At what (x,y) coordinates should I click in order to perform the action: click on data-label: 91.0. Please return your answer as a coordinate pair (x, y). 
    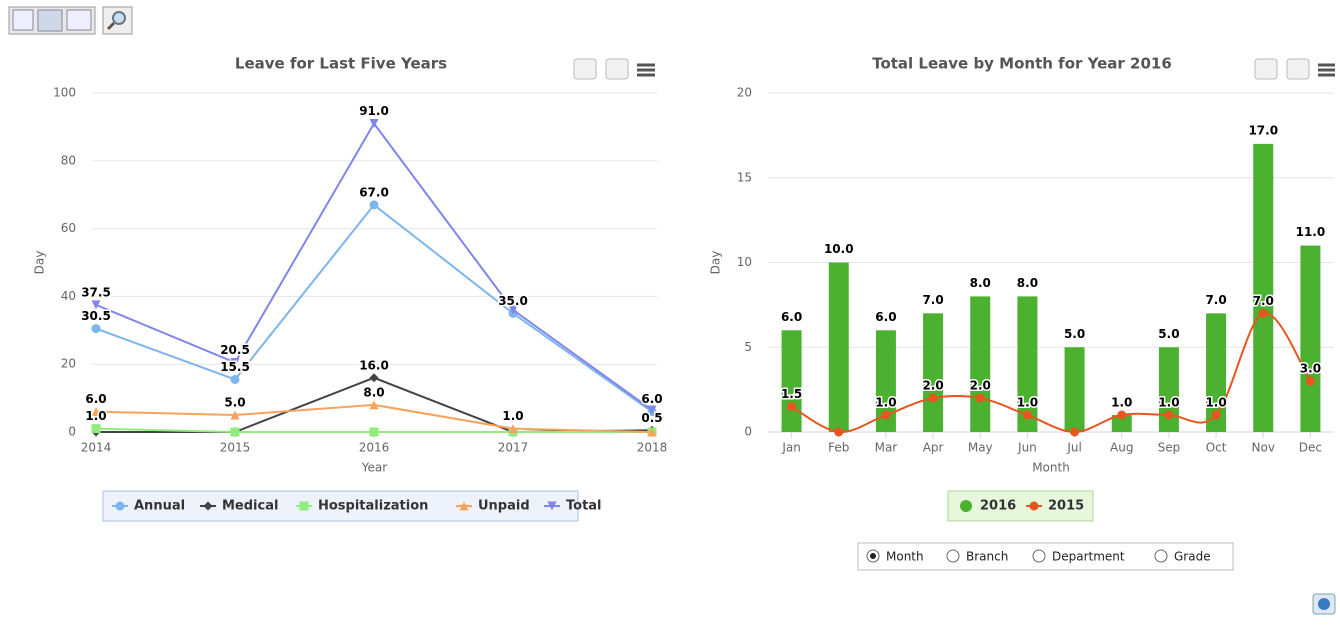
    Looking at the image, I should click on (374, 111).